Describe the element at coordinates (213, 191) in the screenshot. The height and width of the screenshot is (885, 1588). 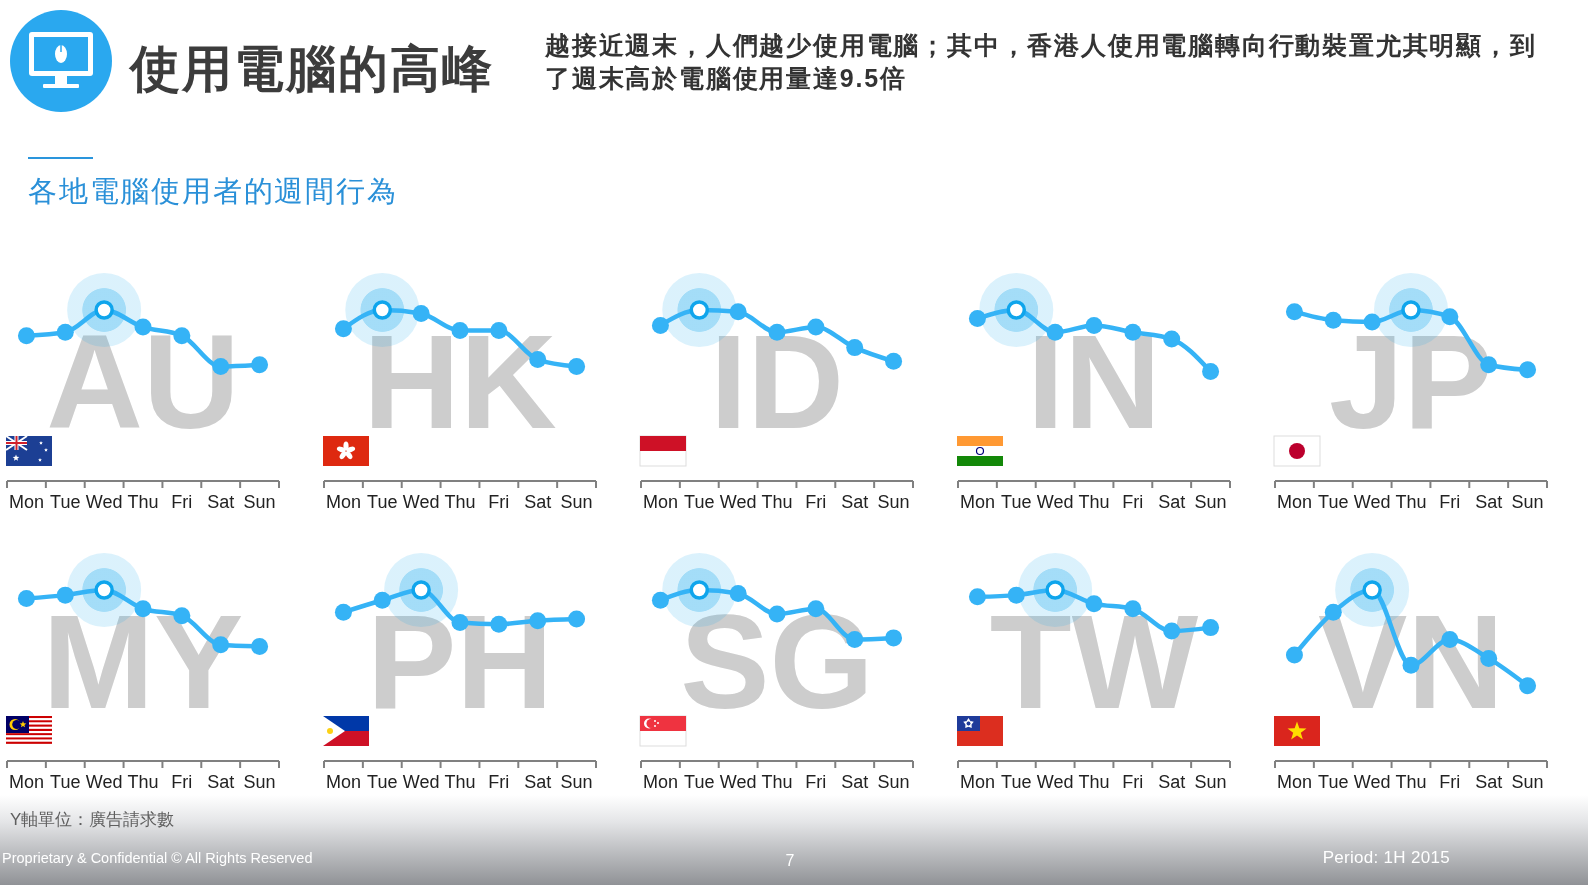
I see `text: 各地電腦使用者的週間行為` at that location.